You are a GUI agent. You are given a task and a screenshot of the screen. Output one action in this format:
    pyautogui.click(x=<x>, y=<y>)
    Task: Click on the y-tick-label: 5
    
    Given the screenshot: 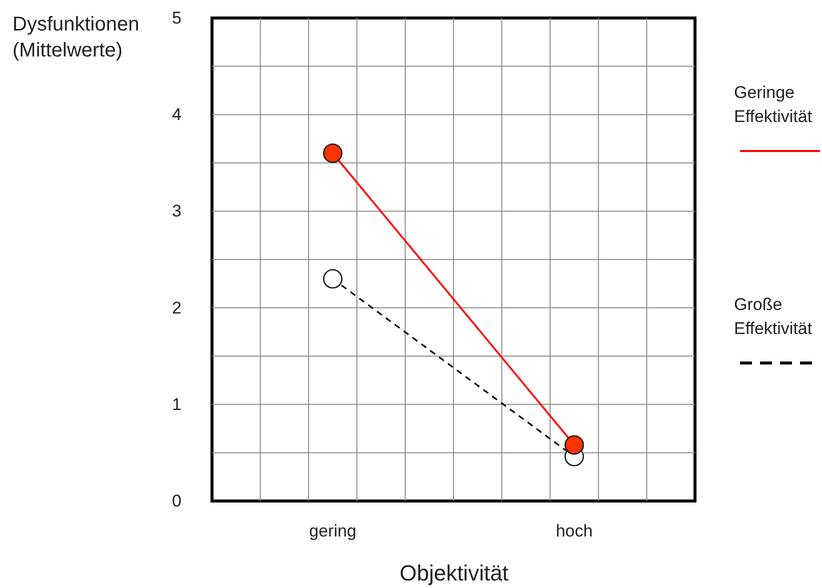 What is the action you would take?
    pyautogui.click(x=177, y=18)
    